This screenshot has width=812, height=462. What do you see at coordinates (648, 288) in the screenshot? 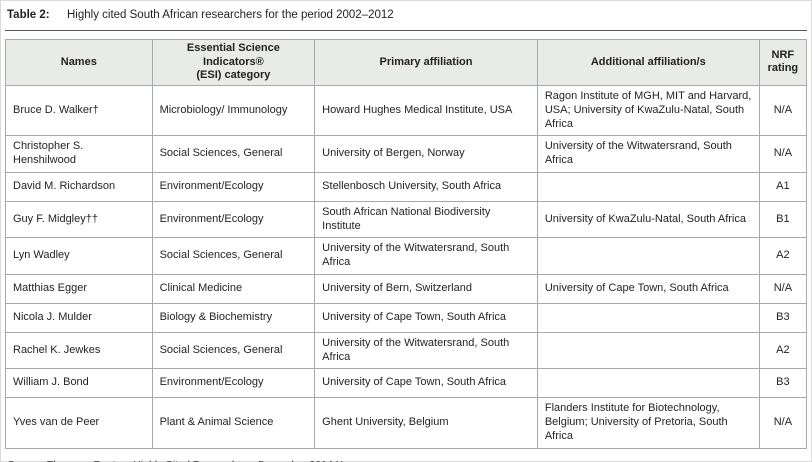
I see `cell-additional-affiliation: University of Cape Town, South Africa` at bounding box center [648, 288].